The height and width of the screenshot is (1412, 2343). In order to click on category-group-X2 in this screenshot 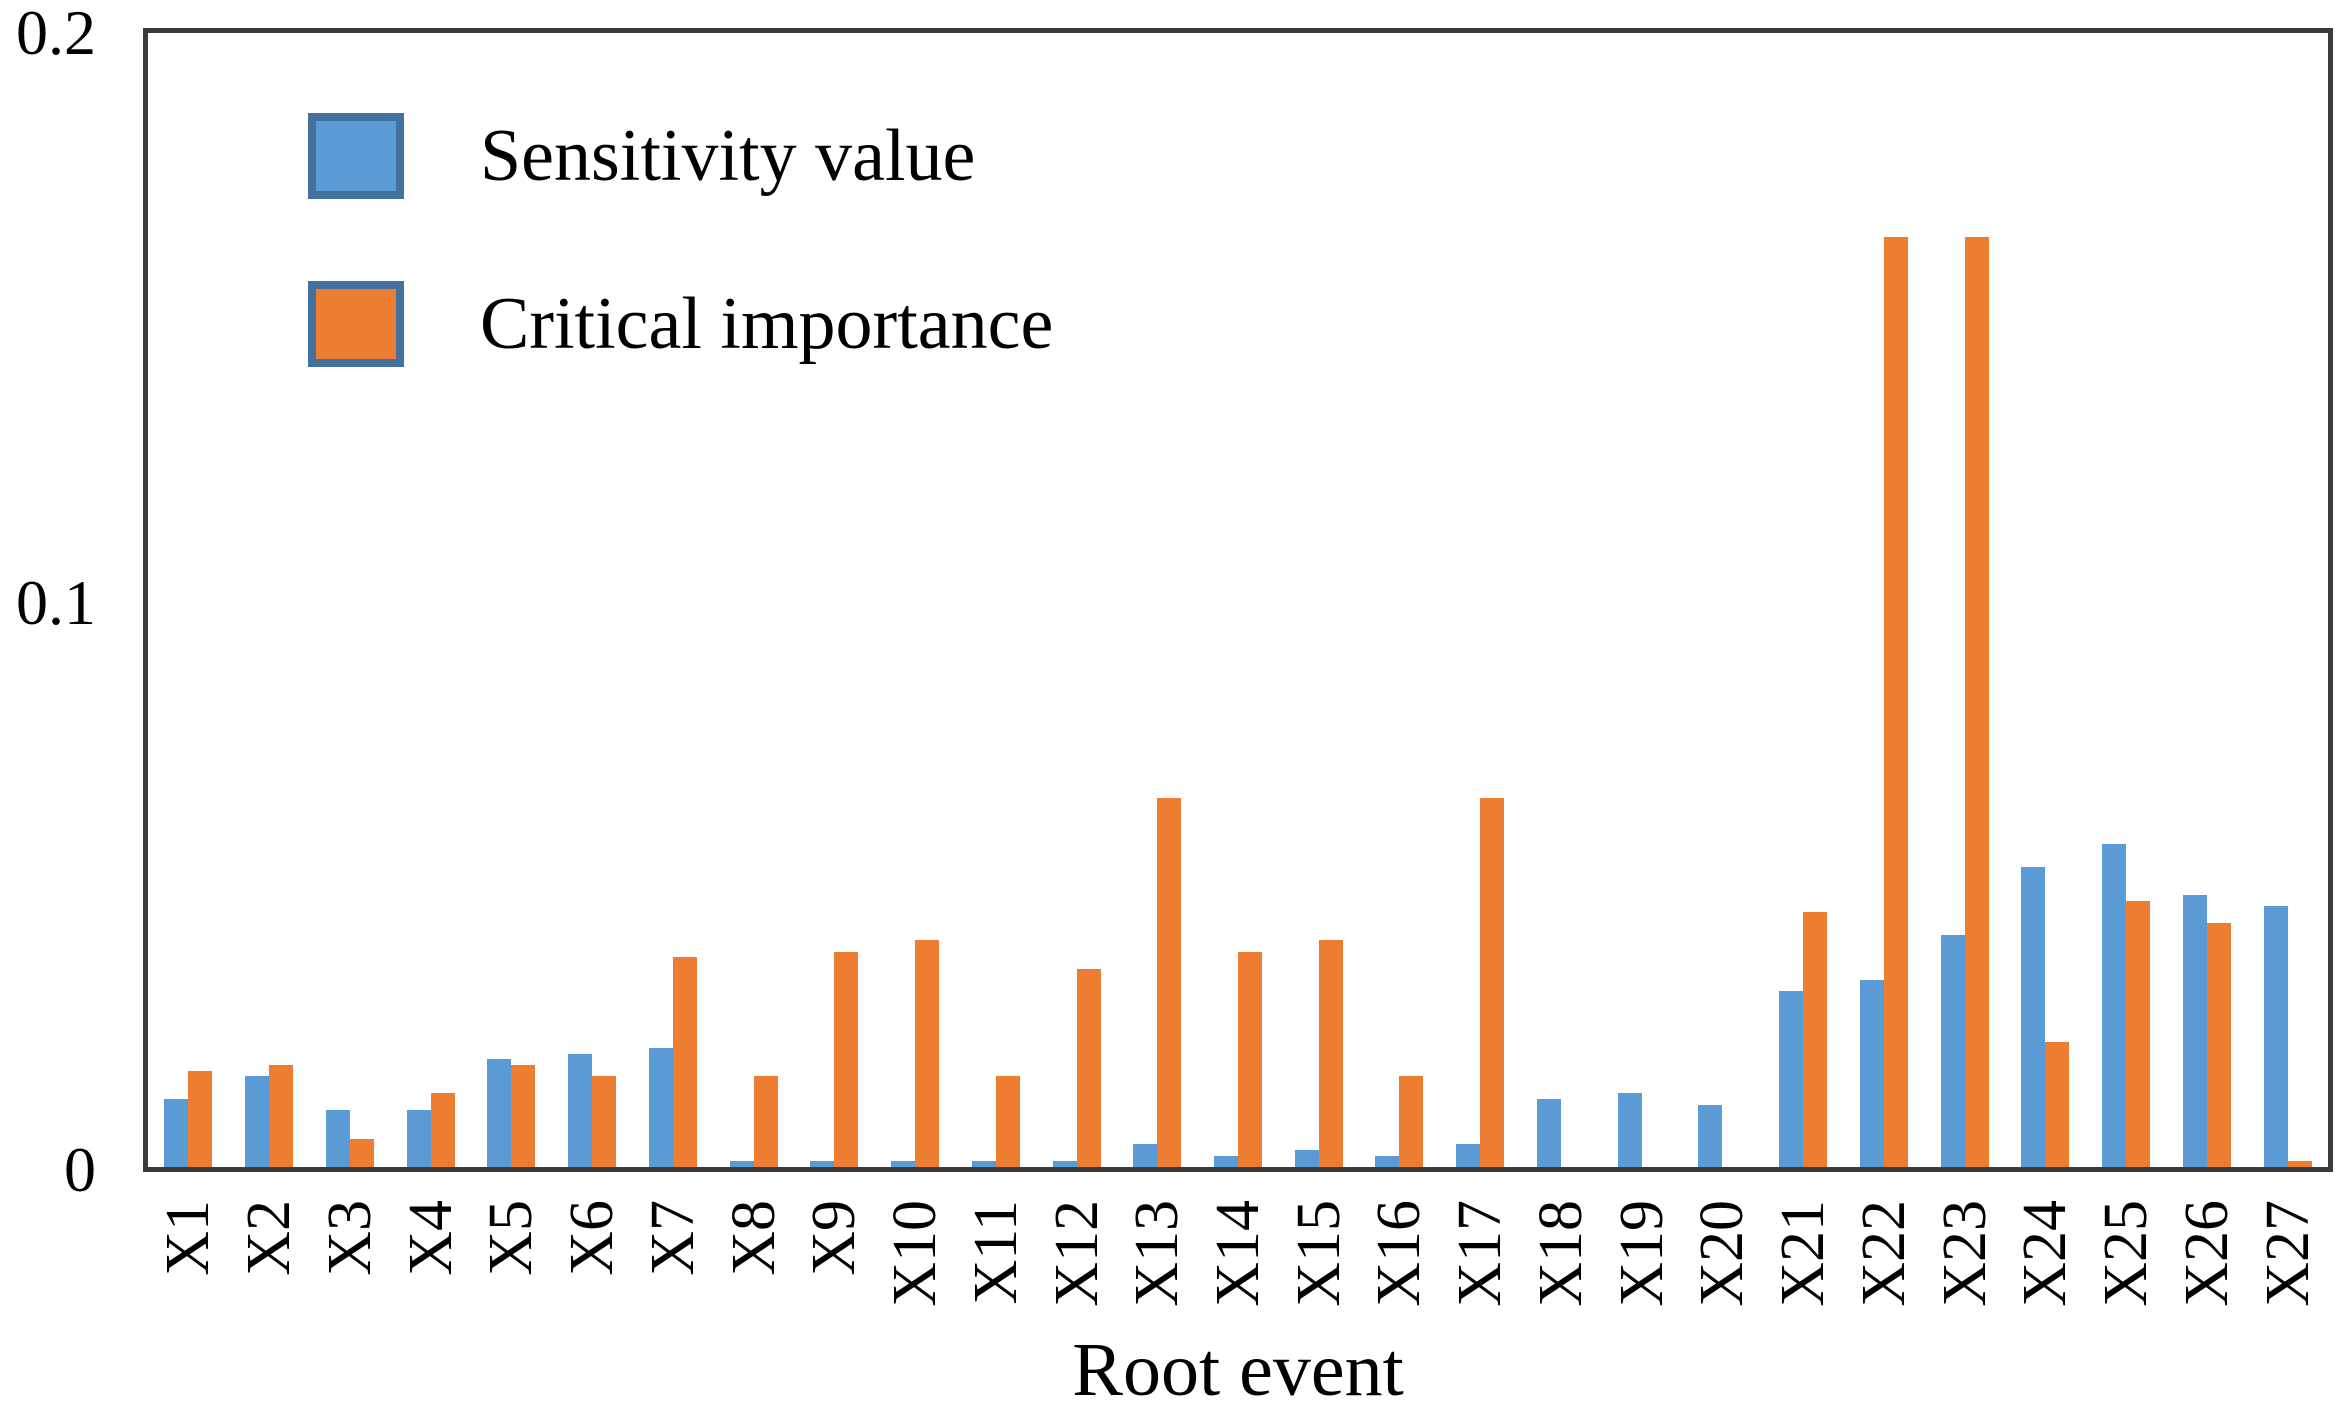, I will do `click(269, 600)`.